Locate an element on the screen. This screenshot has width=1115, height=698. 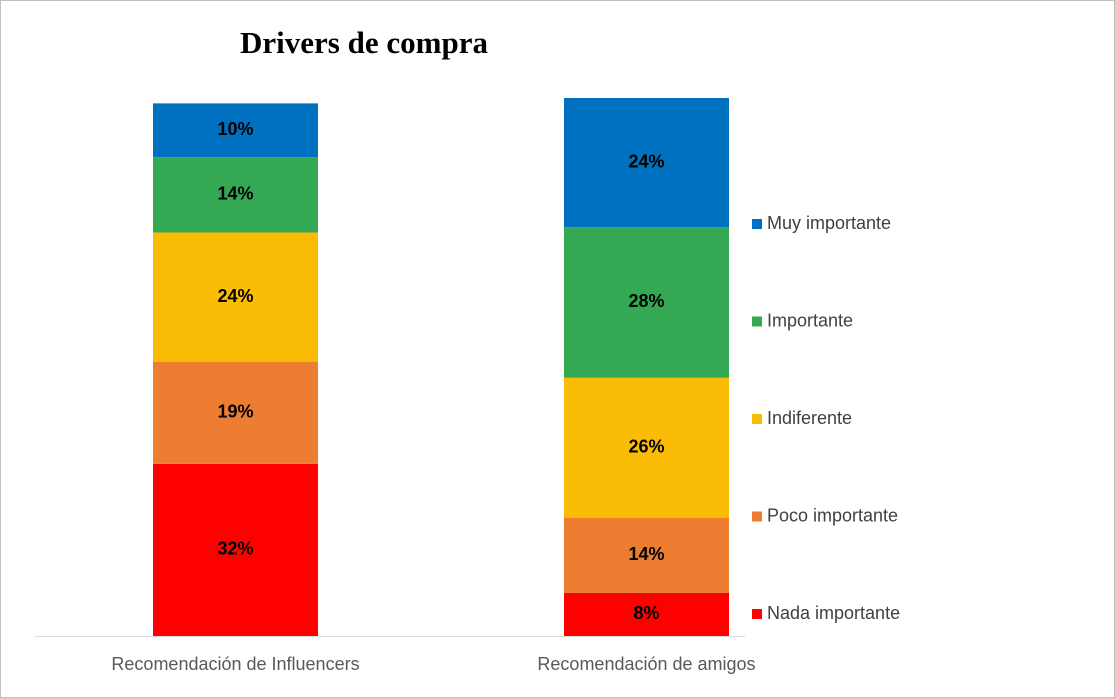
chart-title: Drivers de compra is located at coordinates (364, 42).